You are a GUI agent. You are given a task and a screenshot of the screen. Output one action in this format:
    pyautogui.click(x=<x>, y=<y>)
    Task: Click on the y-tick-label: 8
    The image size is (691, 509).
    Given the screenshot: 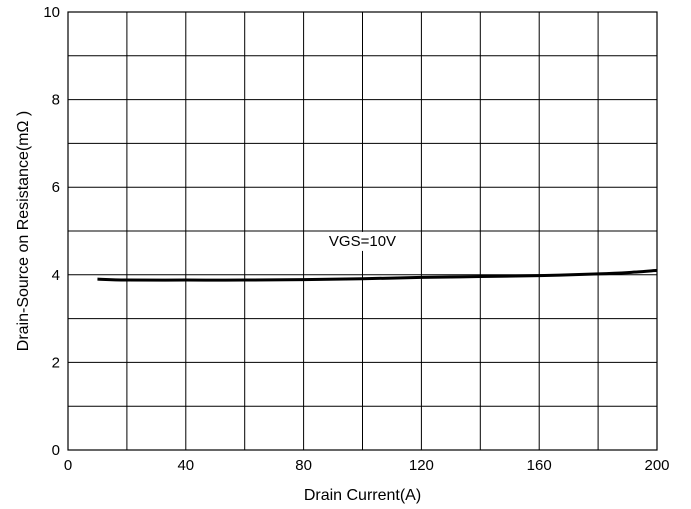 What is the action you would take?
    pyautogui.click(x=56, y=100)
    